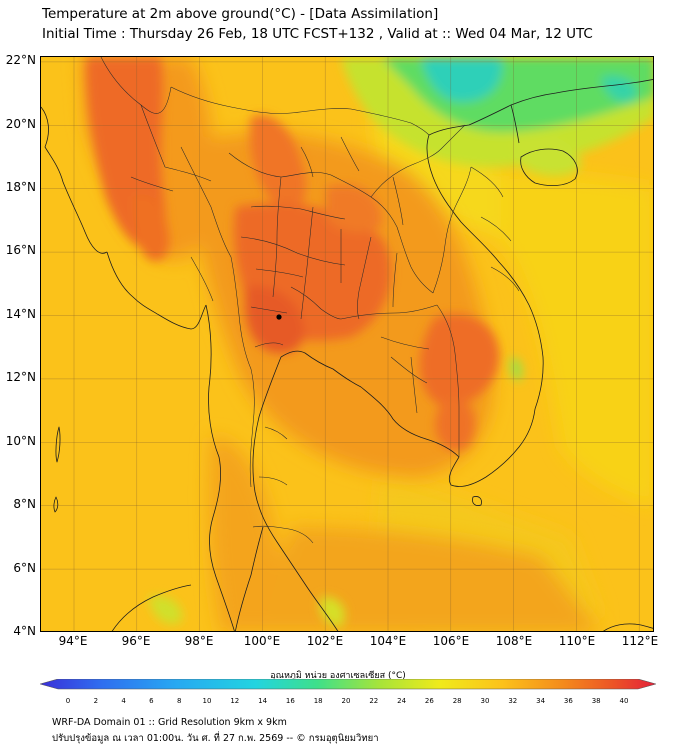  I want to click on lat-label-6n: 6°N, so click(24, 568).